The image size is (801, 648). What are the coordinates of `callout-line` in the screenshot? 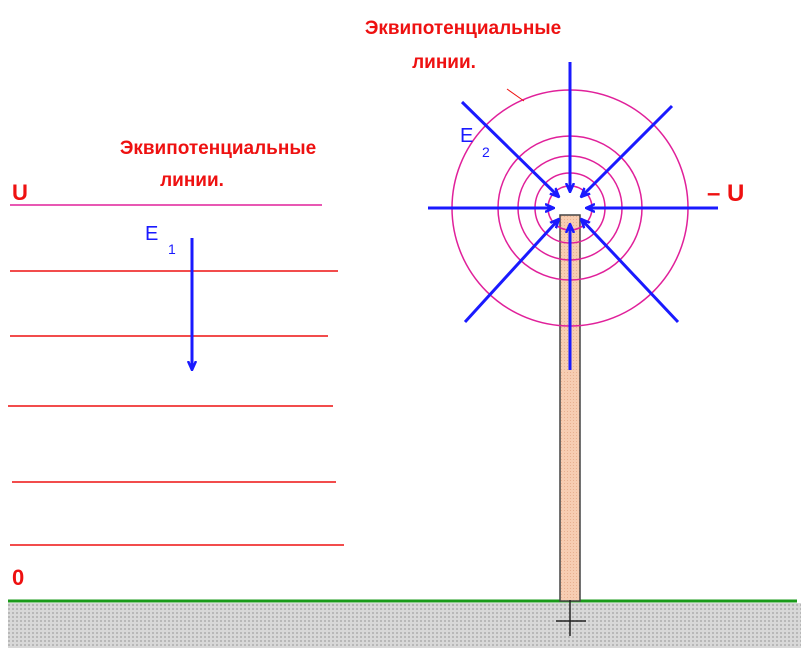 It's located at (515, 95).